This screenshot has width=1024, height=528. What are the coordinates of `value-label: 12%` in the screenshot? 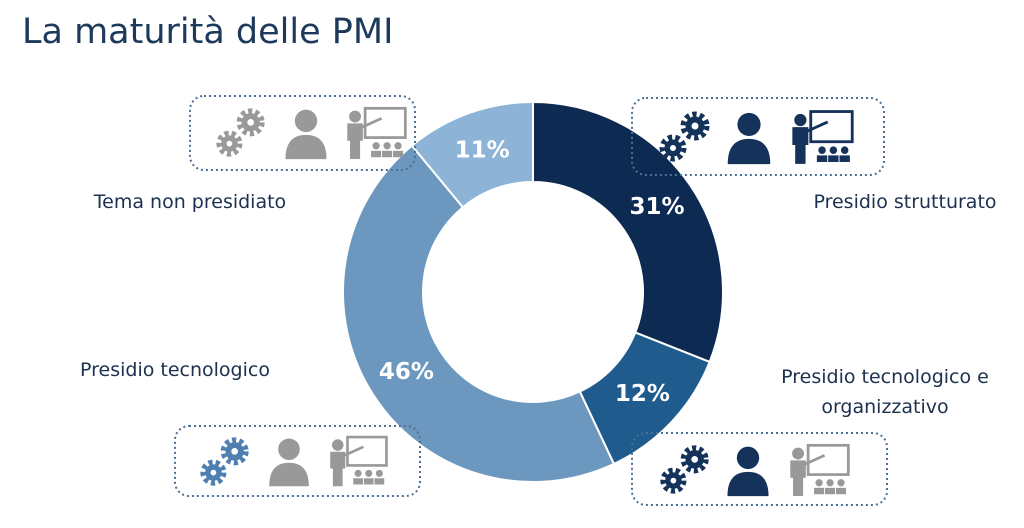 It's located at (642, 394).